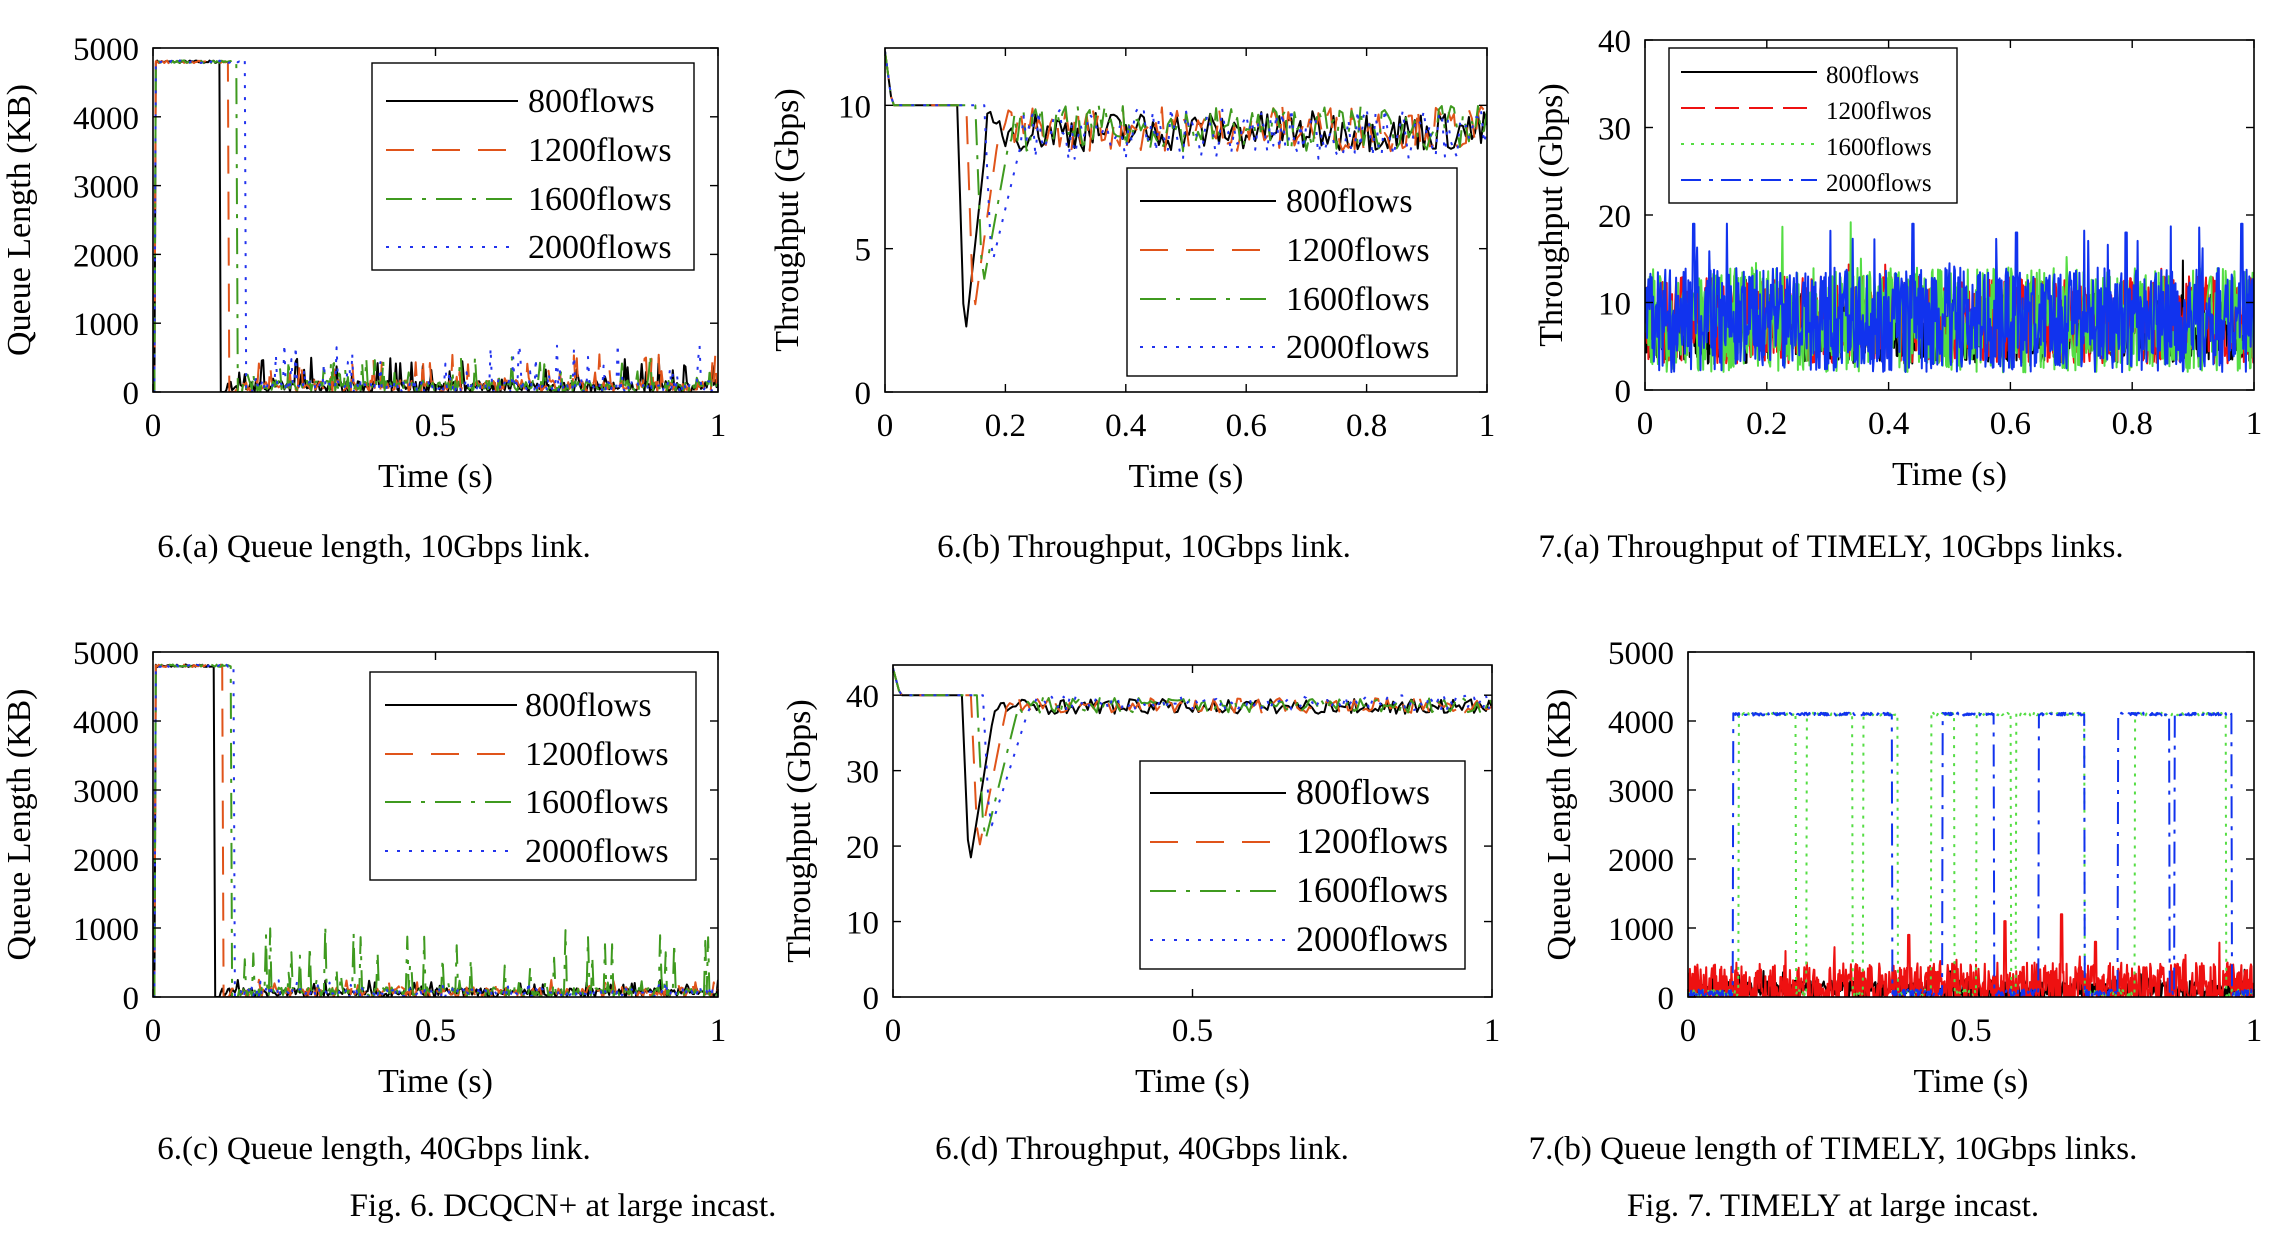 The width and height of the screenshot is (2272, 1234). I want to click on y-tick-label: 20, so click(1614, 217).